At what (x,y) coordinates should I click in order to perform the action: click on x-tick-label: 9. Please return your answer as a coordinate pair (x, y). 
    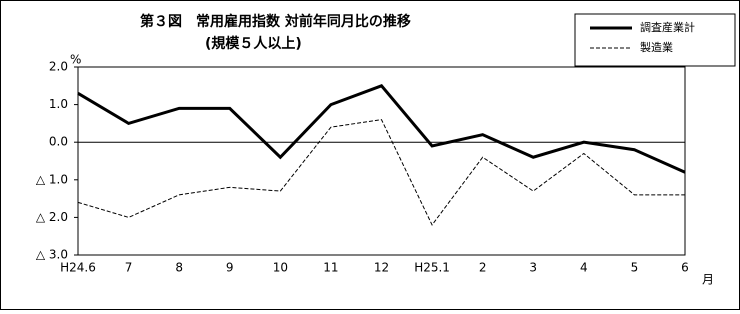
    Looking at the image, I should click on (230, 268).